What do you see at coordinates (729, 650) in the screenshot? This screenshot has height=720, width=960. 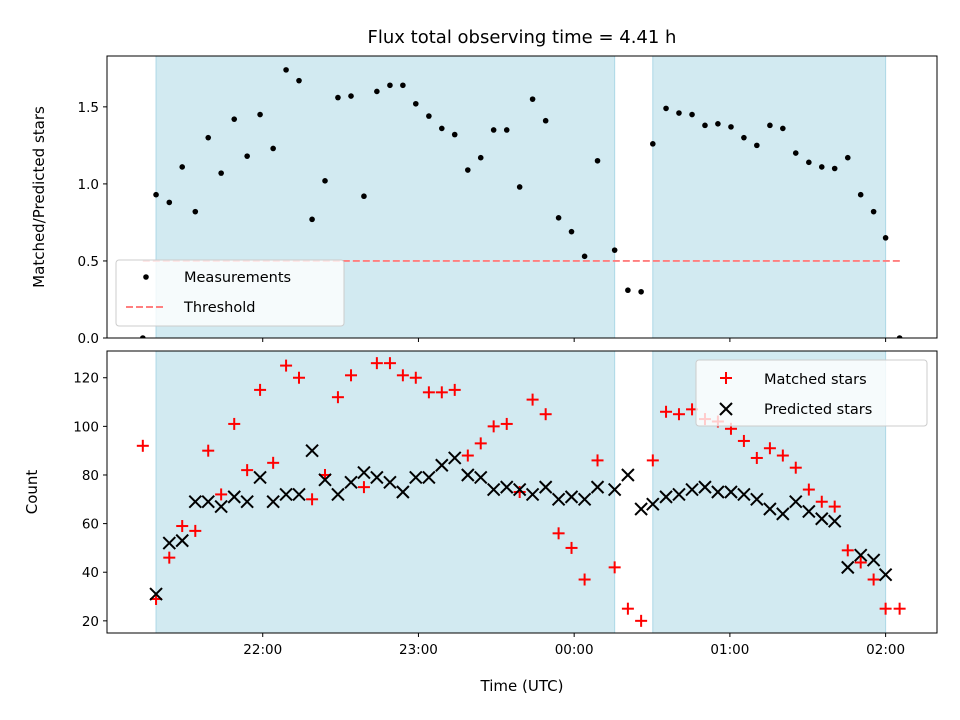 I see `x-tick-label: 01:00` at bounding box center [729, 650].